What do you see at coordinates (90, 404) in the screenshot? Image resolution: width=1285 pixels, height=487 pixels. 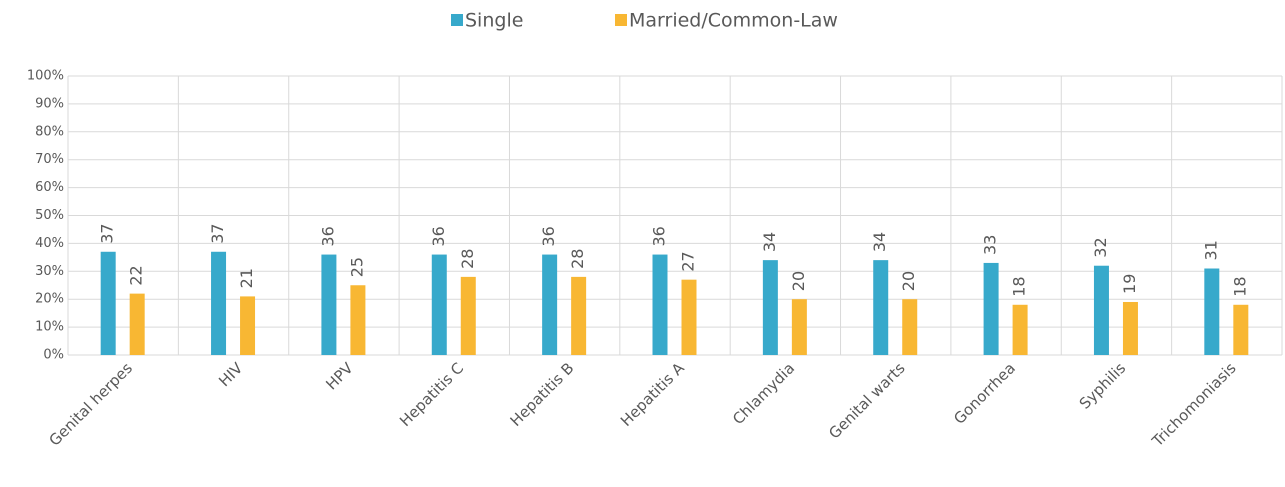 I see `x-tick-label: Genital herpes` at bounding box center [90, 404].